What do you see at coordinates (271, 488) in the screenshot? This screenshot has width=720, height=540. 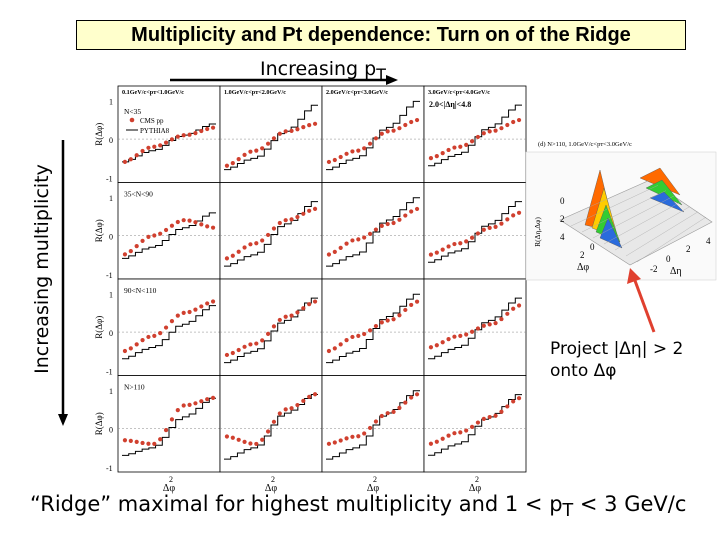 I see `x-axis-label: Δφ` at bounding box center [271, 488].